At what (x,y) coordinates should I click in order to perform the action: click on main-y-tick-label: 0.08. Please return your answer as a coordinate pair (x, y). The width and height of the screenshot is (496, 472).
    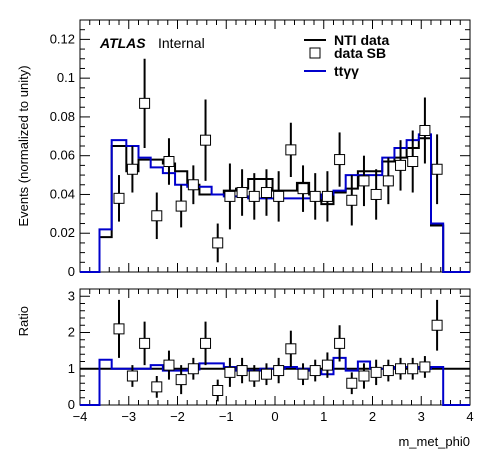
    Looking at the image, I should click on (62, 116).